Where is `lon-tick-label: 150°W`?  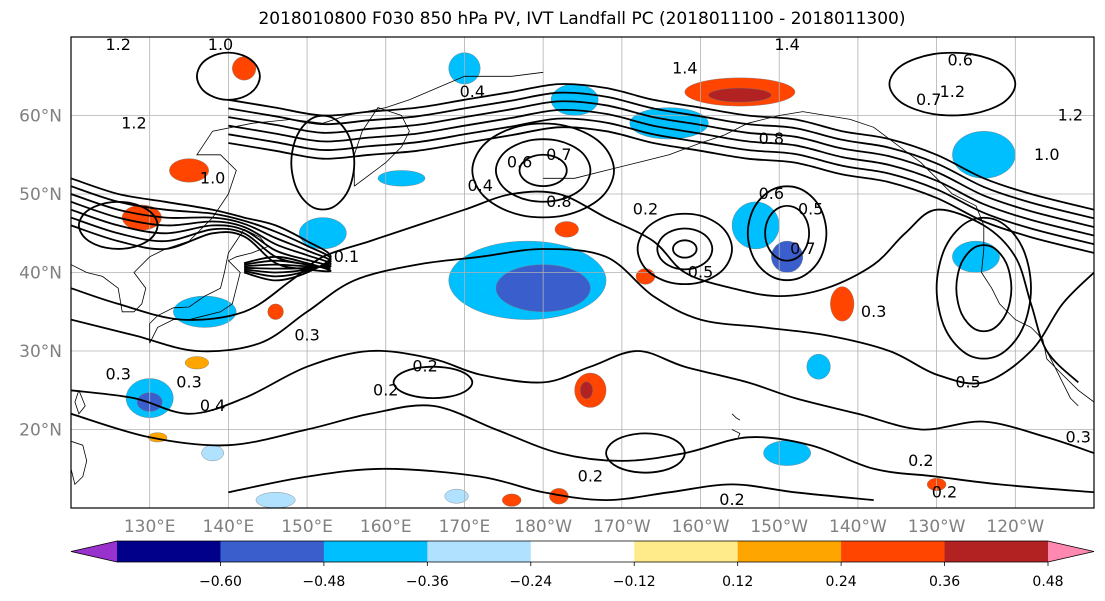
lon-tick-label: 150°W is located at coordinates (779, 527).